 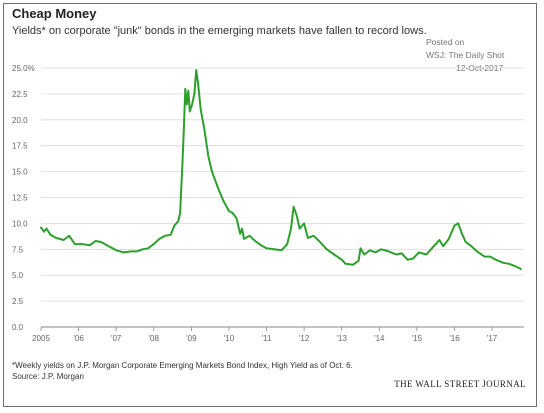 I want to click on posted-line-1: Posted on, so click(x=445, y=42).